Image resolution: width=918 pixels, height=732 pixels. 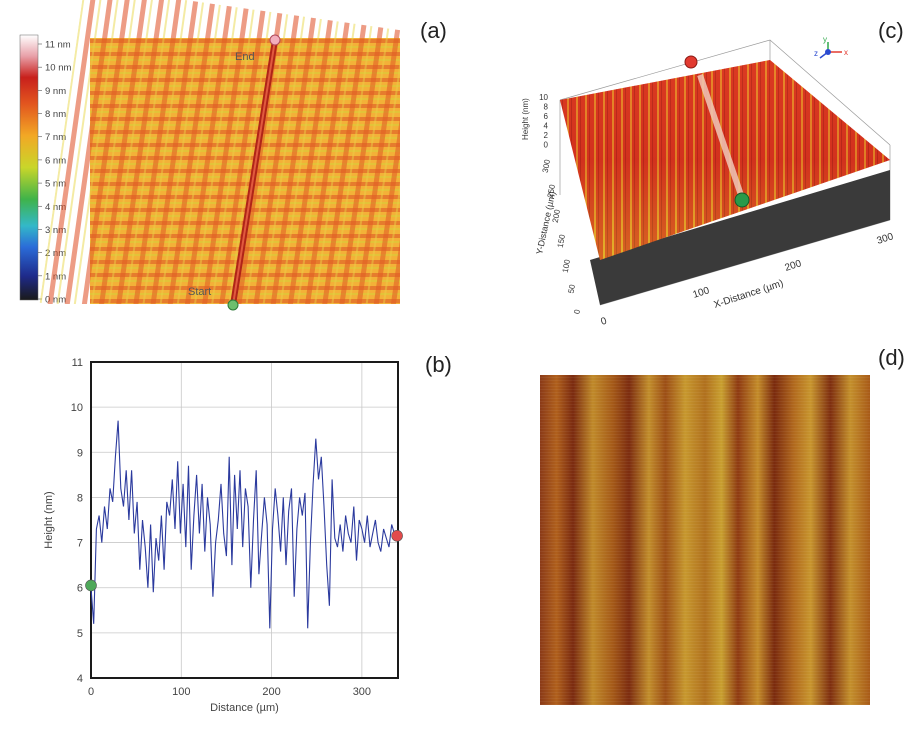 I want to click on y-tick-label: 4, so click(x=80, y=679).